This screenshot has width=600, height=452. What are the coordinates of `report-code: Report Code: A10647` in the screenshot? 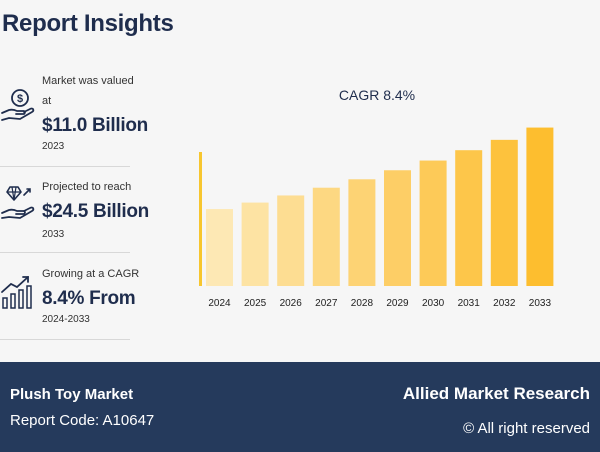 It's located at (82, 420).